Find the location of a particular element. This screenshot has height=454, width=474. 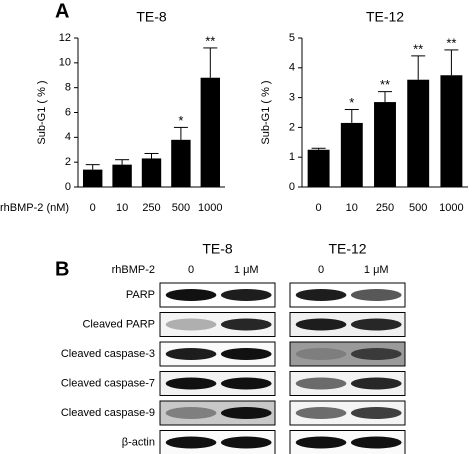

row-label: Cleaved caspase-3 is located at coordinates (108, 354).